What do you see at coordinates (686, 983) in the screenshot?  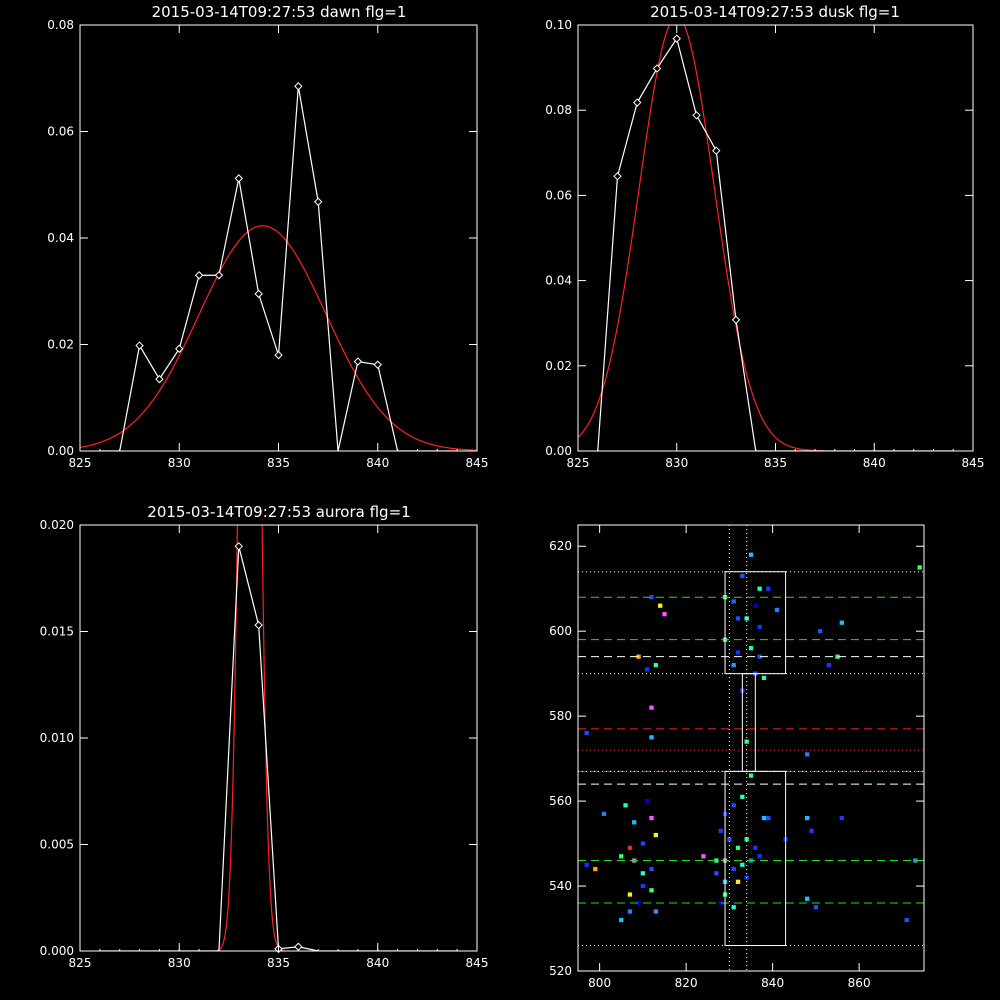 I see `x-tick-label: 820` at bounding box center [686, 983].